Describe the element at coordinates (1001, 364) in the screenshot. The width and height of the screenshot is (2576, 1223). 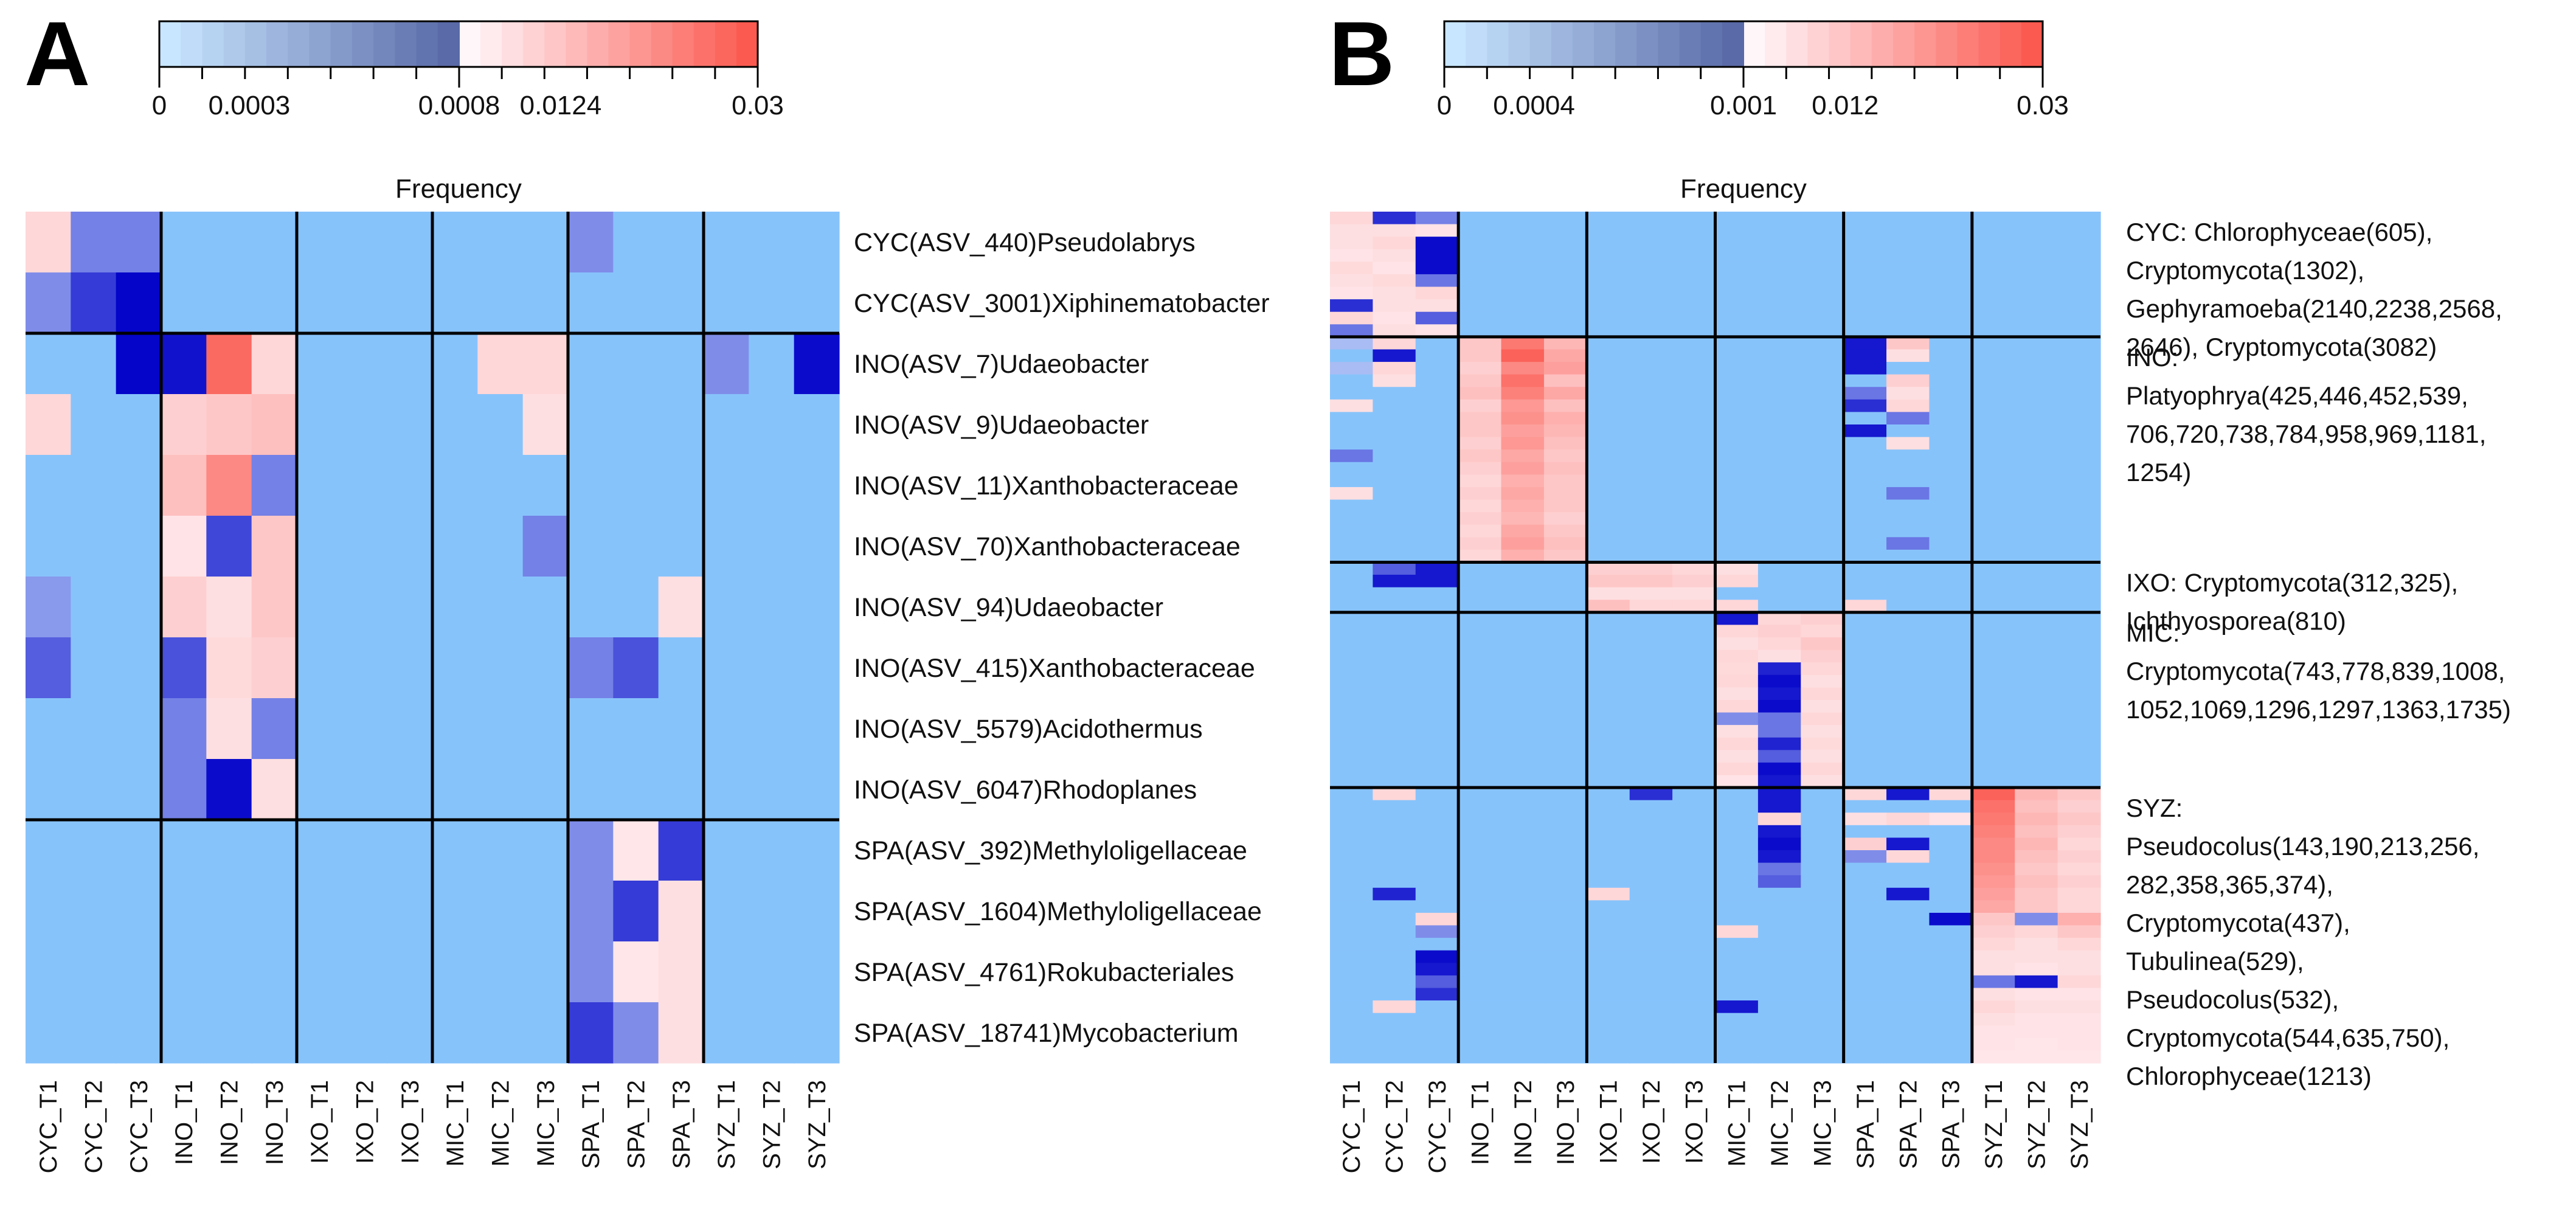
I see `panel-a-row-label: INO(ASV_7)Udaeobacter` at that location.